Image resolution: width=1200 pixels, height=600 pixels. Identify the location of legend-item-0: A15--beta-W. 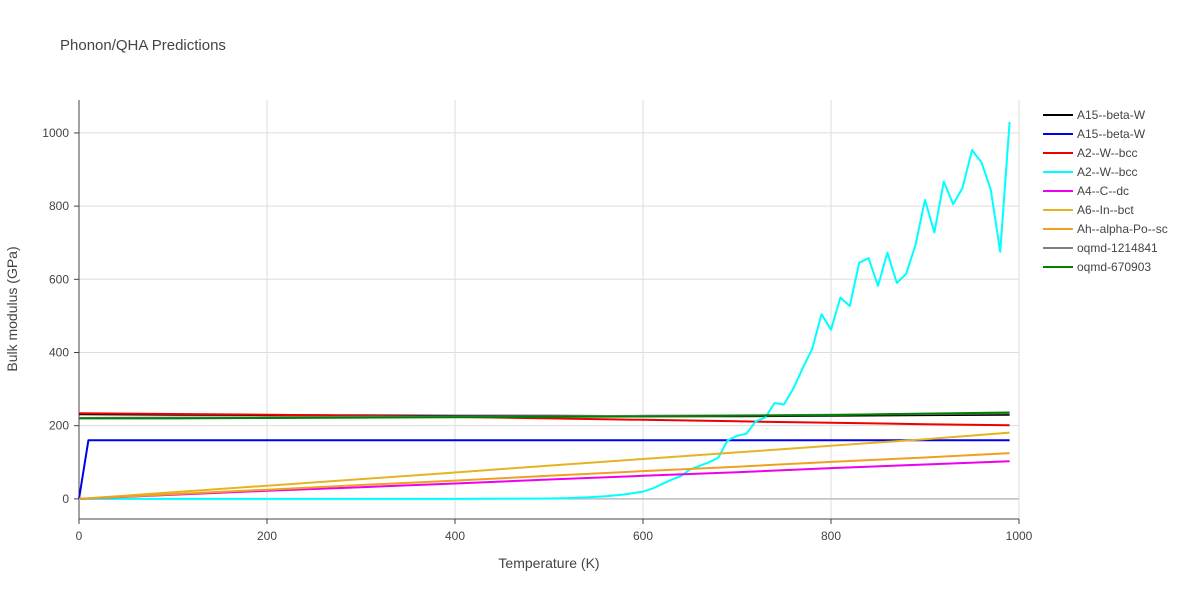
(1094, 115).